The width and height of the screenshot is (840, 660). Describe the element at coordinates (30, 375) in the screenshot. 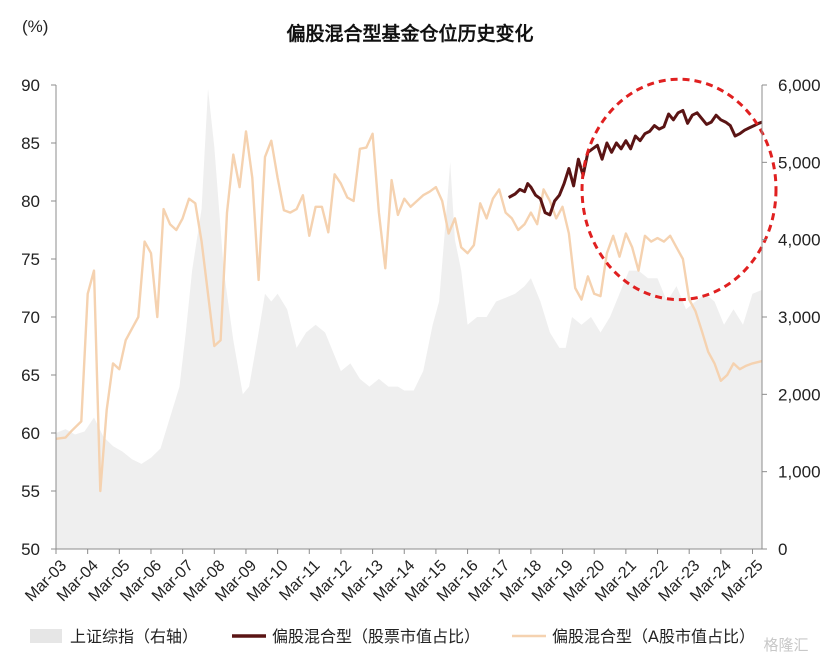

I see `left-tick-label: 65` at that location.